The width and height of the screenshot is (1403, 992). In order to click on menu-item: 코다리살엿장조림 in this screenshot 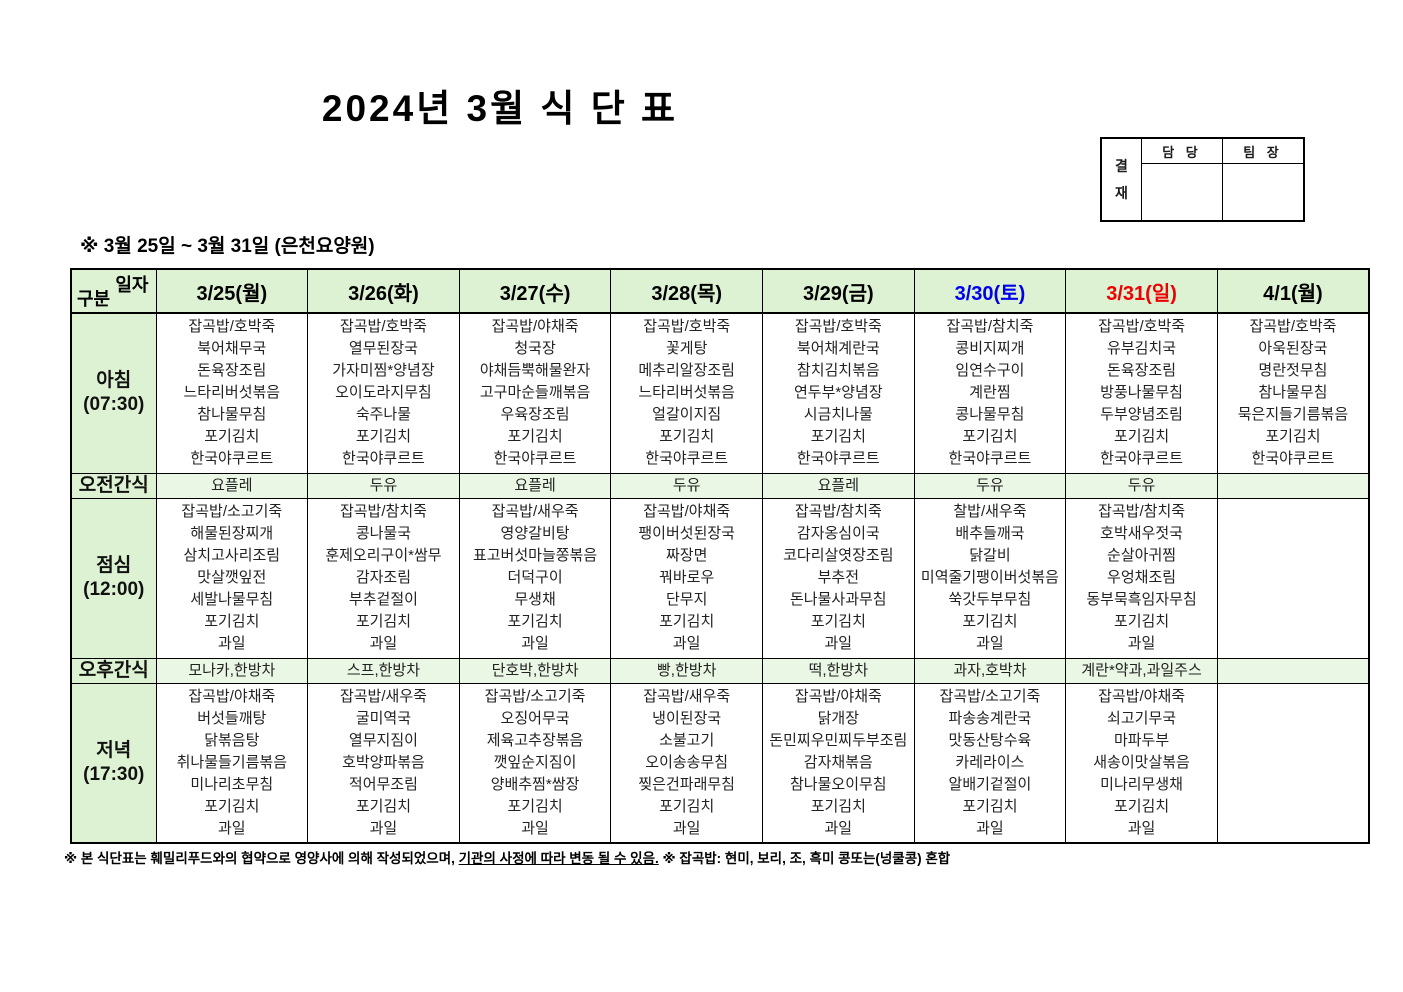, I will do `click(838, 555)`.